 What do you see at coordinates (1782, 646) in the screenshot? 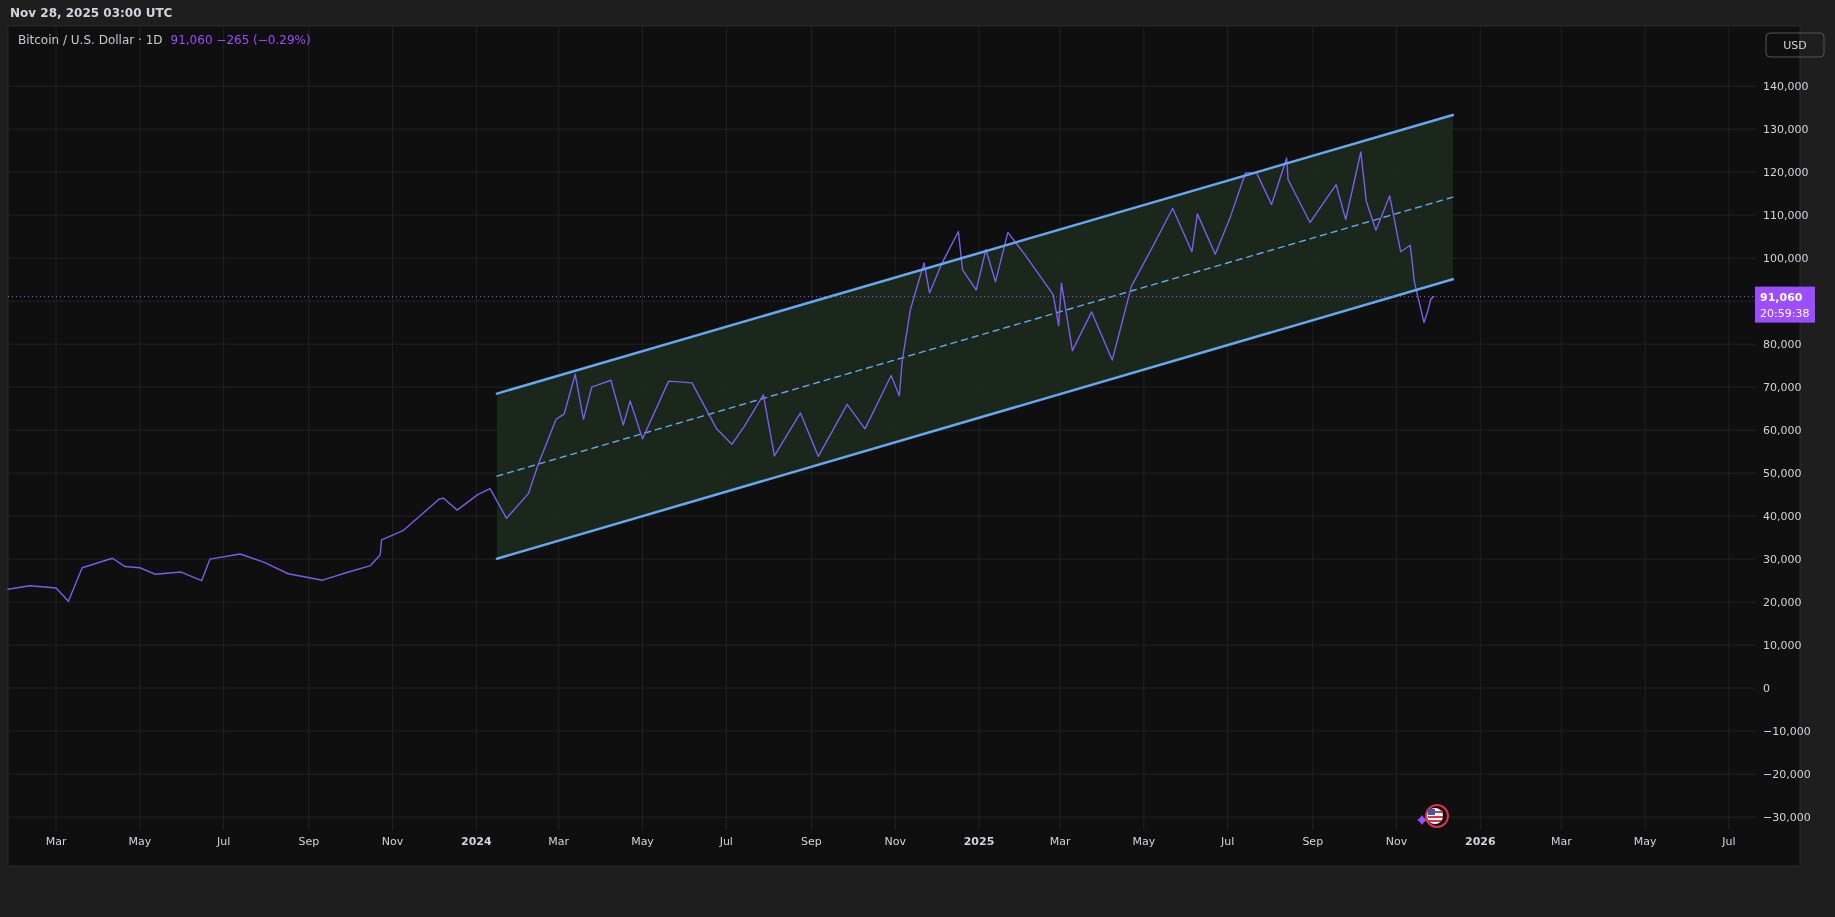
I see `y-tick-label: 10,000` at bounding box center [1782, 646].